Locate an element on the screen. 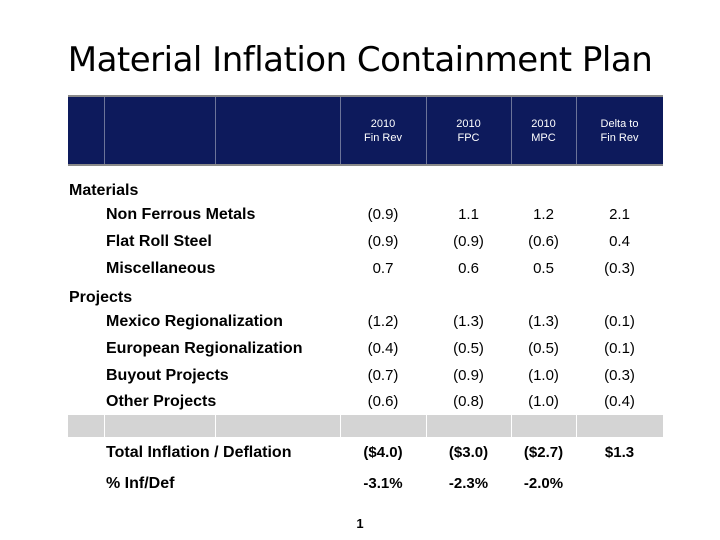  cell-fin-rev: (0.7) is located at coordinates (383, 375).